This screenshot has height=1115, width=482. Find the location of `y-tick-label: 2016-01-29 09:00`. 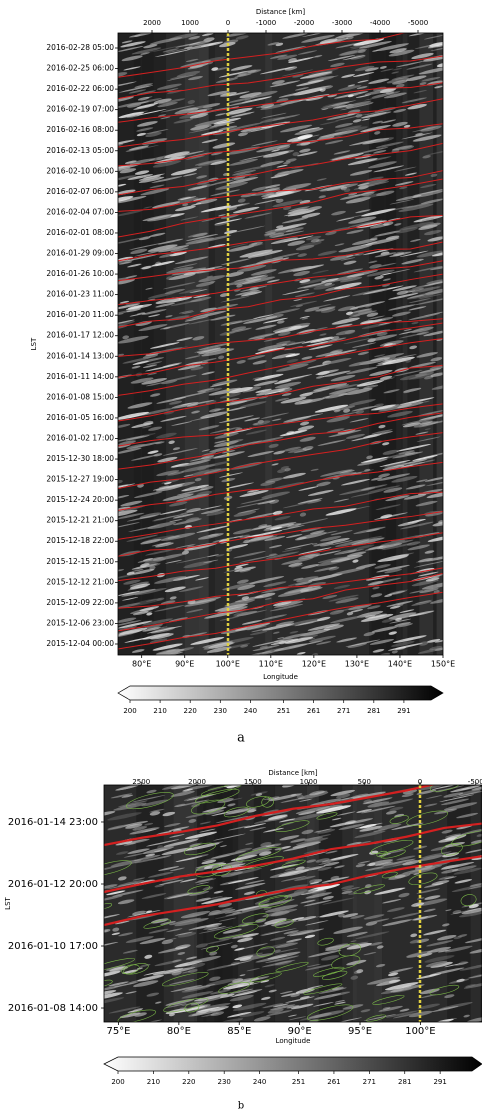

y-tick-label: 2016-01-29 09:00 is located at coordinates (80, 253).